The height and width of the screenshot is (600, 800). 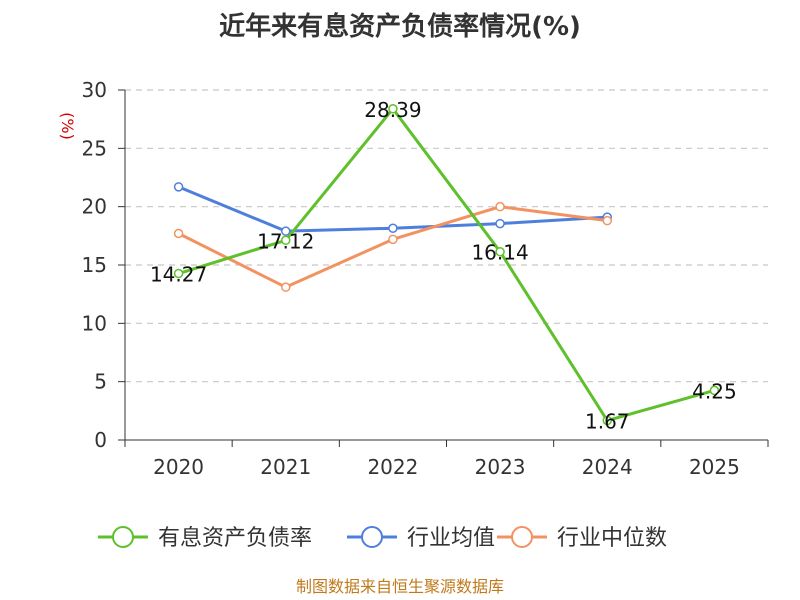 I want to click on x-tick-label: 2020, so click(x=178, y=467).